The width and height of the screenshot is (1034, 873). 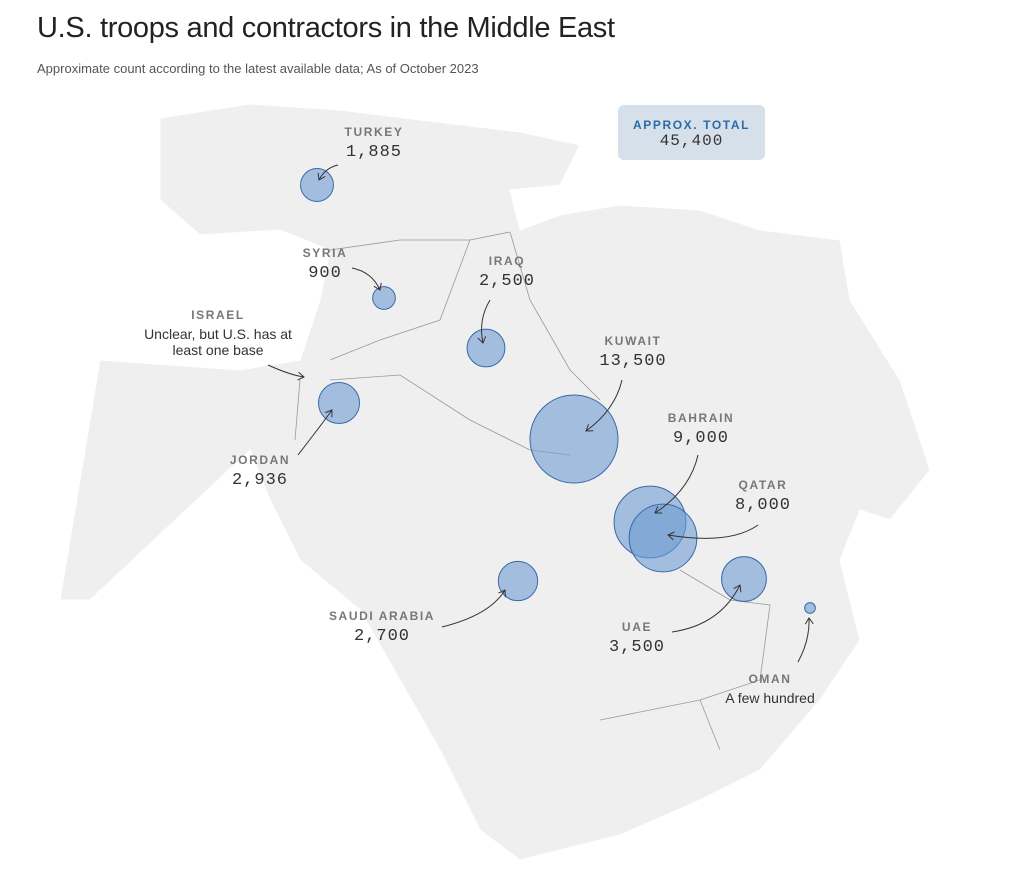 I want to click on total-value: 45,400, so click(x=691, y=141).